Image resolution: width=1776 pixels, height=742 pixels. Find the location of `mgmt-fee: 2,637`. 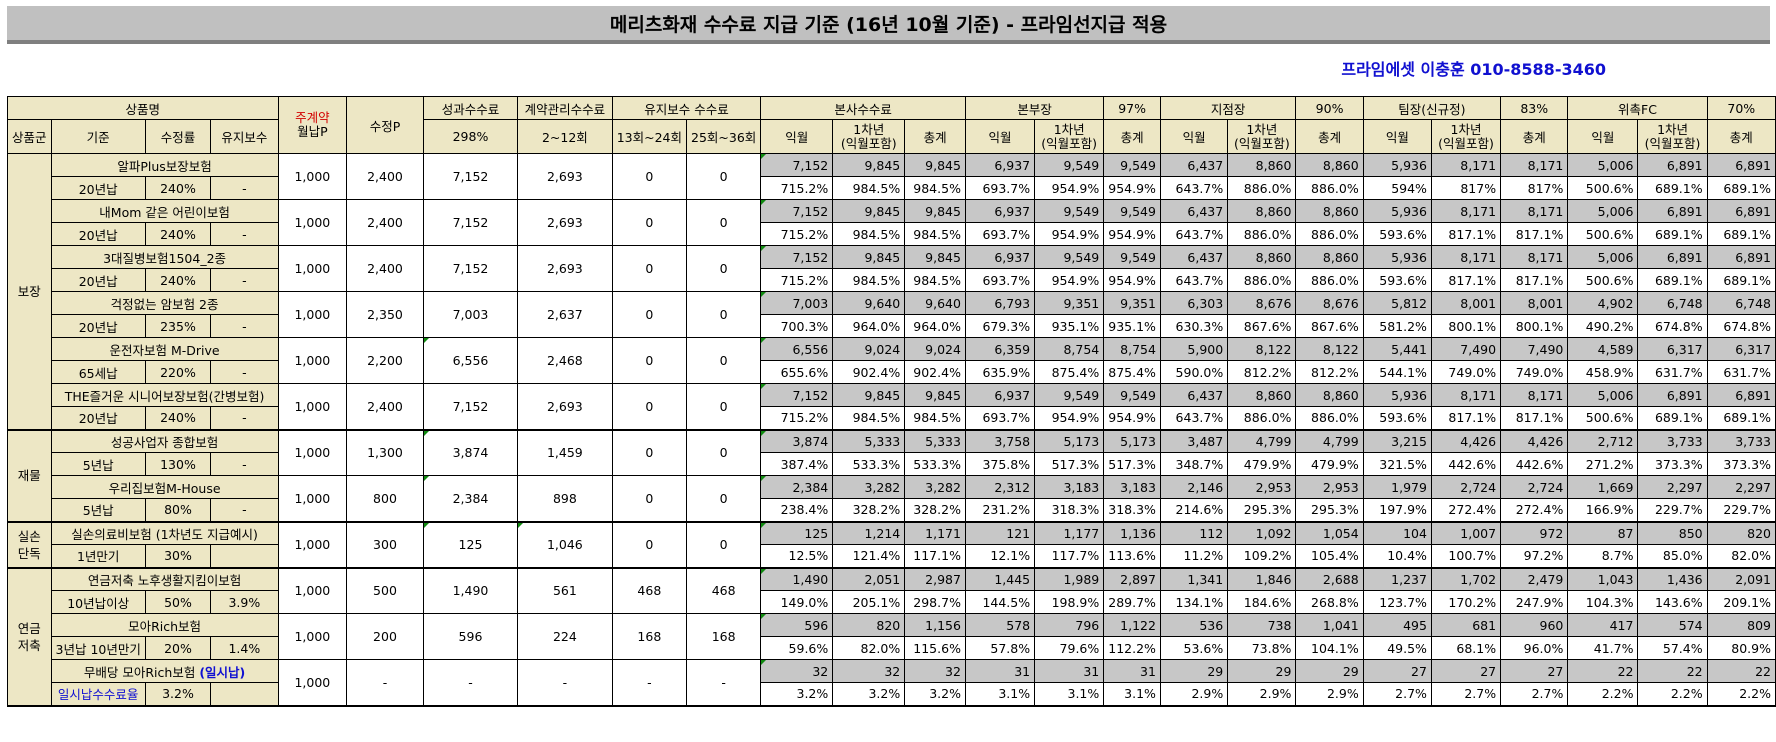

mgmt-fee: 2,637 is located at coordinates (565, 314).